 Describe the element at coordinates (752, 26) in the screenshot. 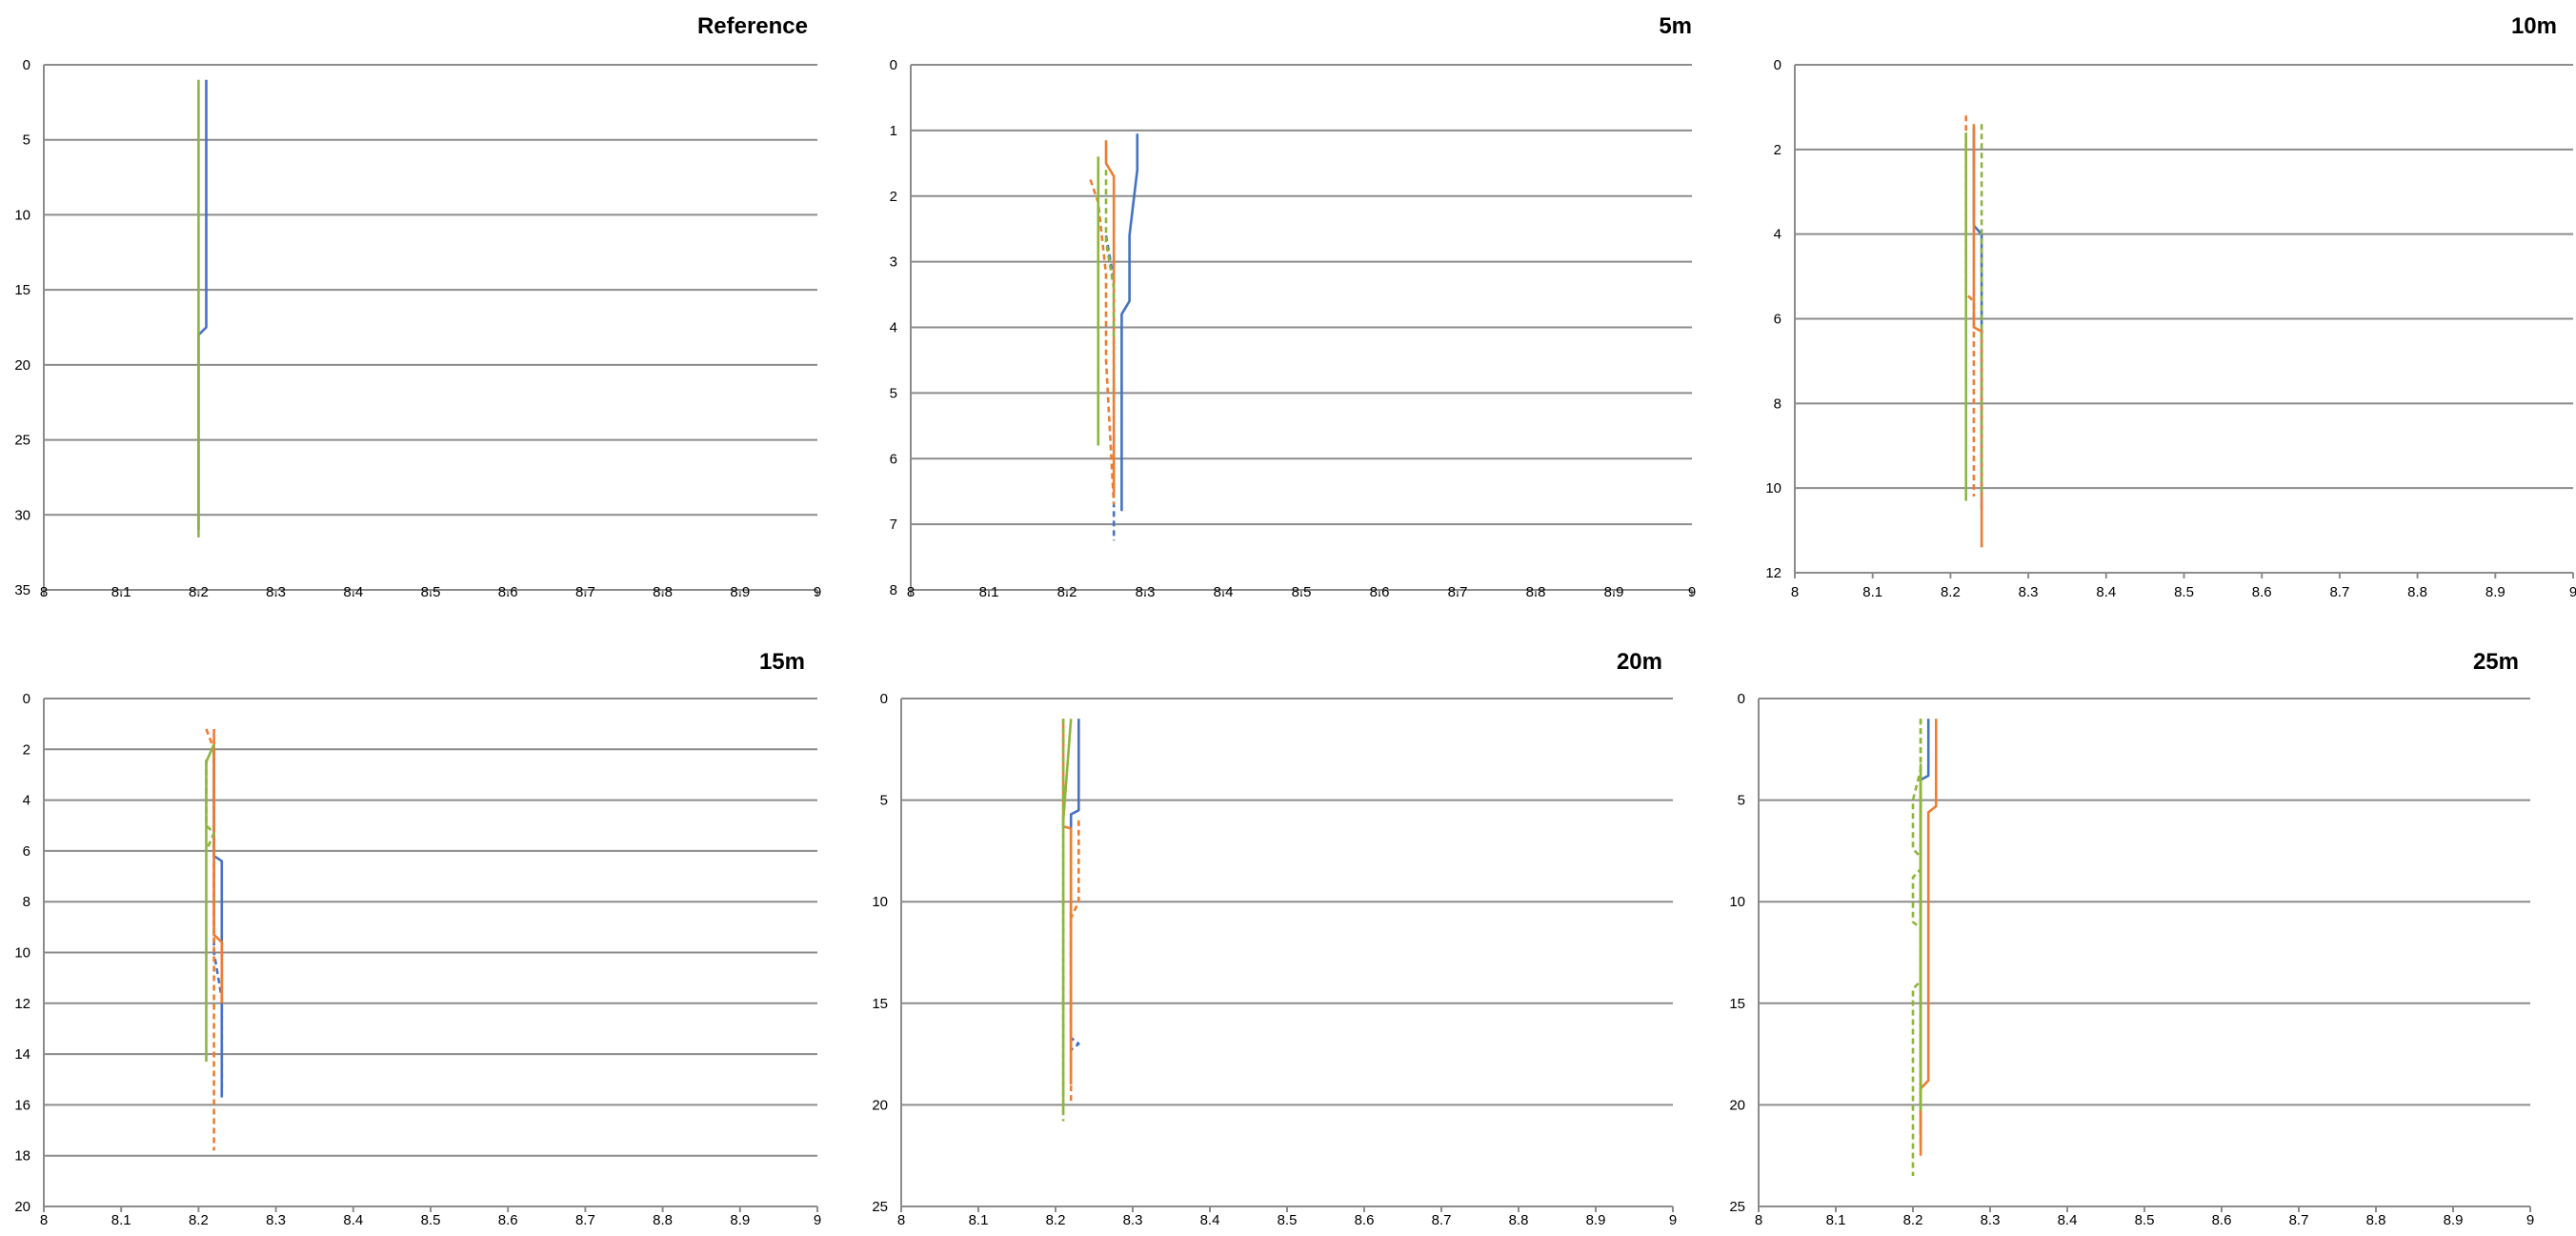

I see `chart-title: Reference` at that location.